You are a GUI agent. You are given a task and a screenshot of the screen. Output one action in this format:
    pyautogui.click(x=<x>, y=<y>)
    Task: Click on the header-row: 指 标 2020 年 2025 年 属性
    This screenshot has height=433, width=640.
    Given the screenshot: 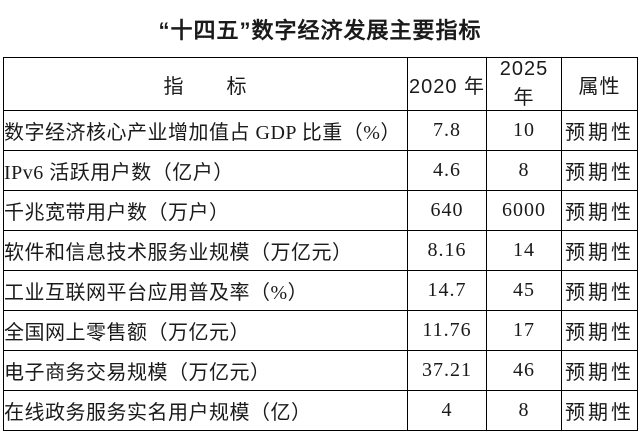 What is the action you would take?
    pyautogui.click(x=320, y=84)
    